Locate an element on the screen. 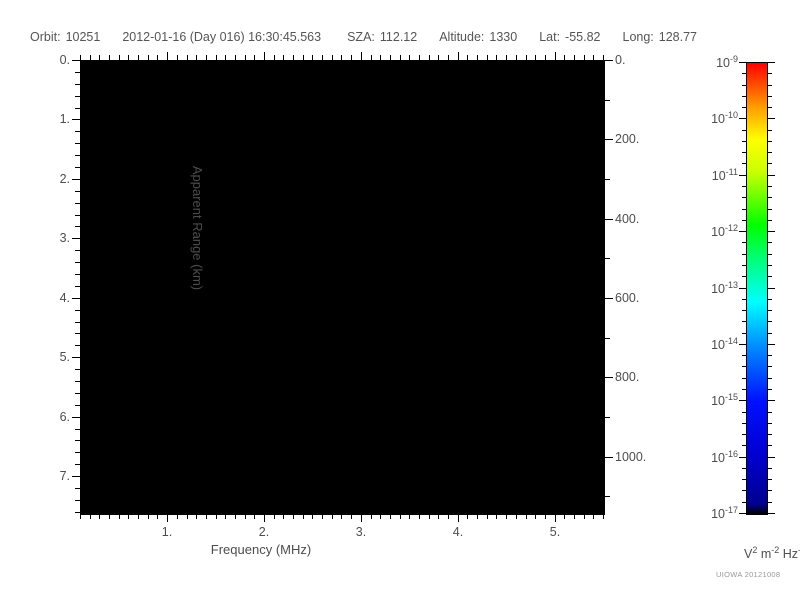 The width and height of the screenshot is (800, 600). y-tick-label: 0. is located at coordinates (64, 60).